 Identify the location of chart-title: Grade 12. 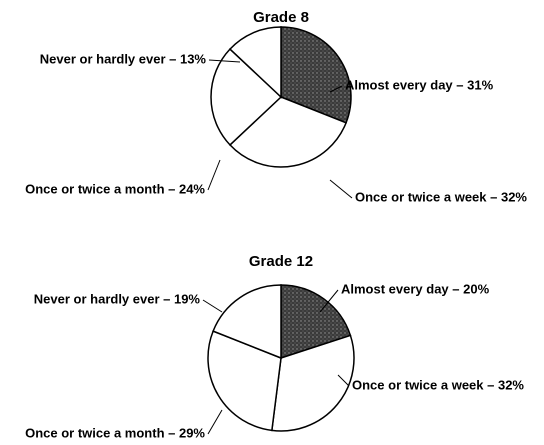
(281, 261).